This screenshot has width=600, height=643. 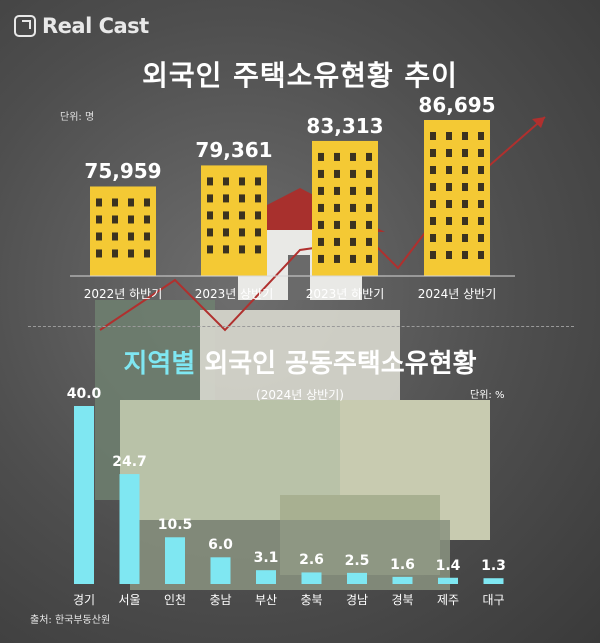 What do you see at coordinates (301, 326) in the screenshot?
I see `section-divider` at bounding box center [301, 326].